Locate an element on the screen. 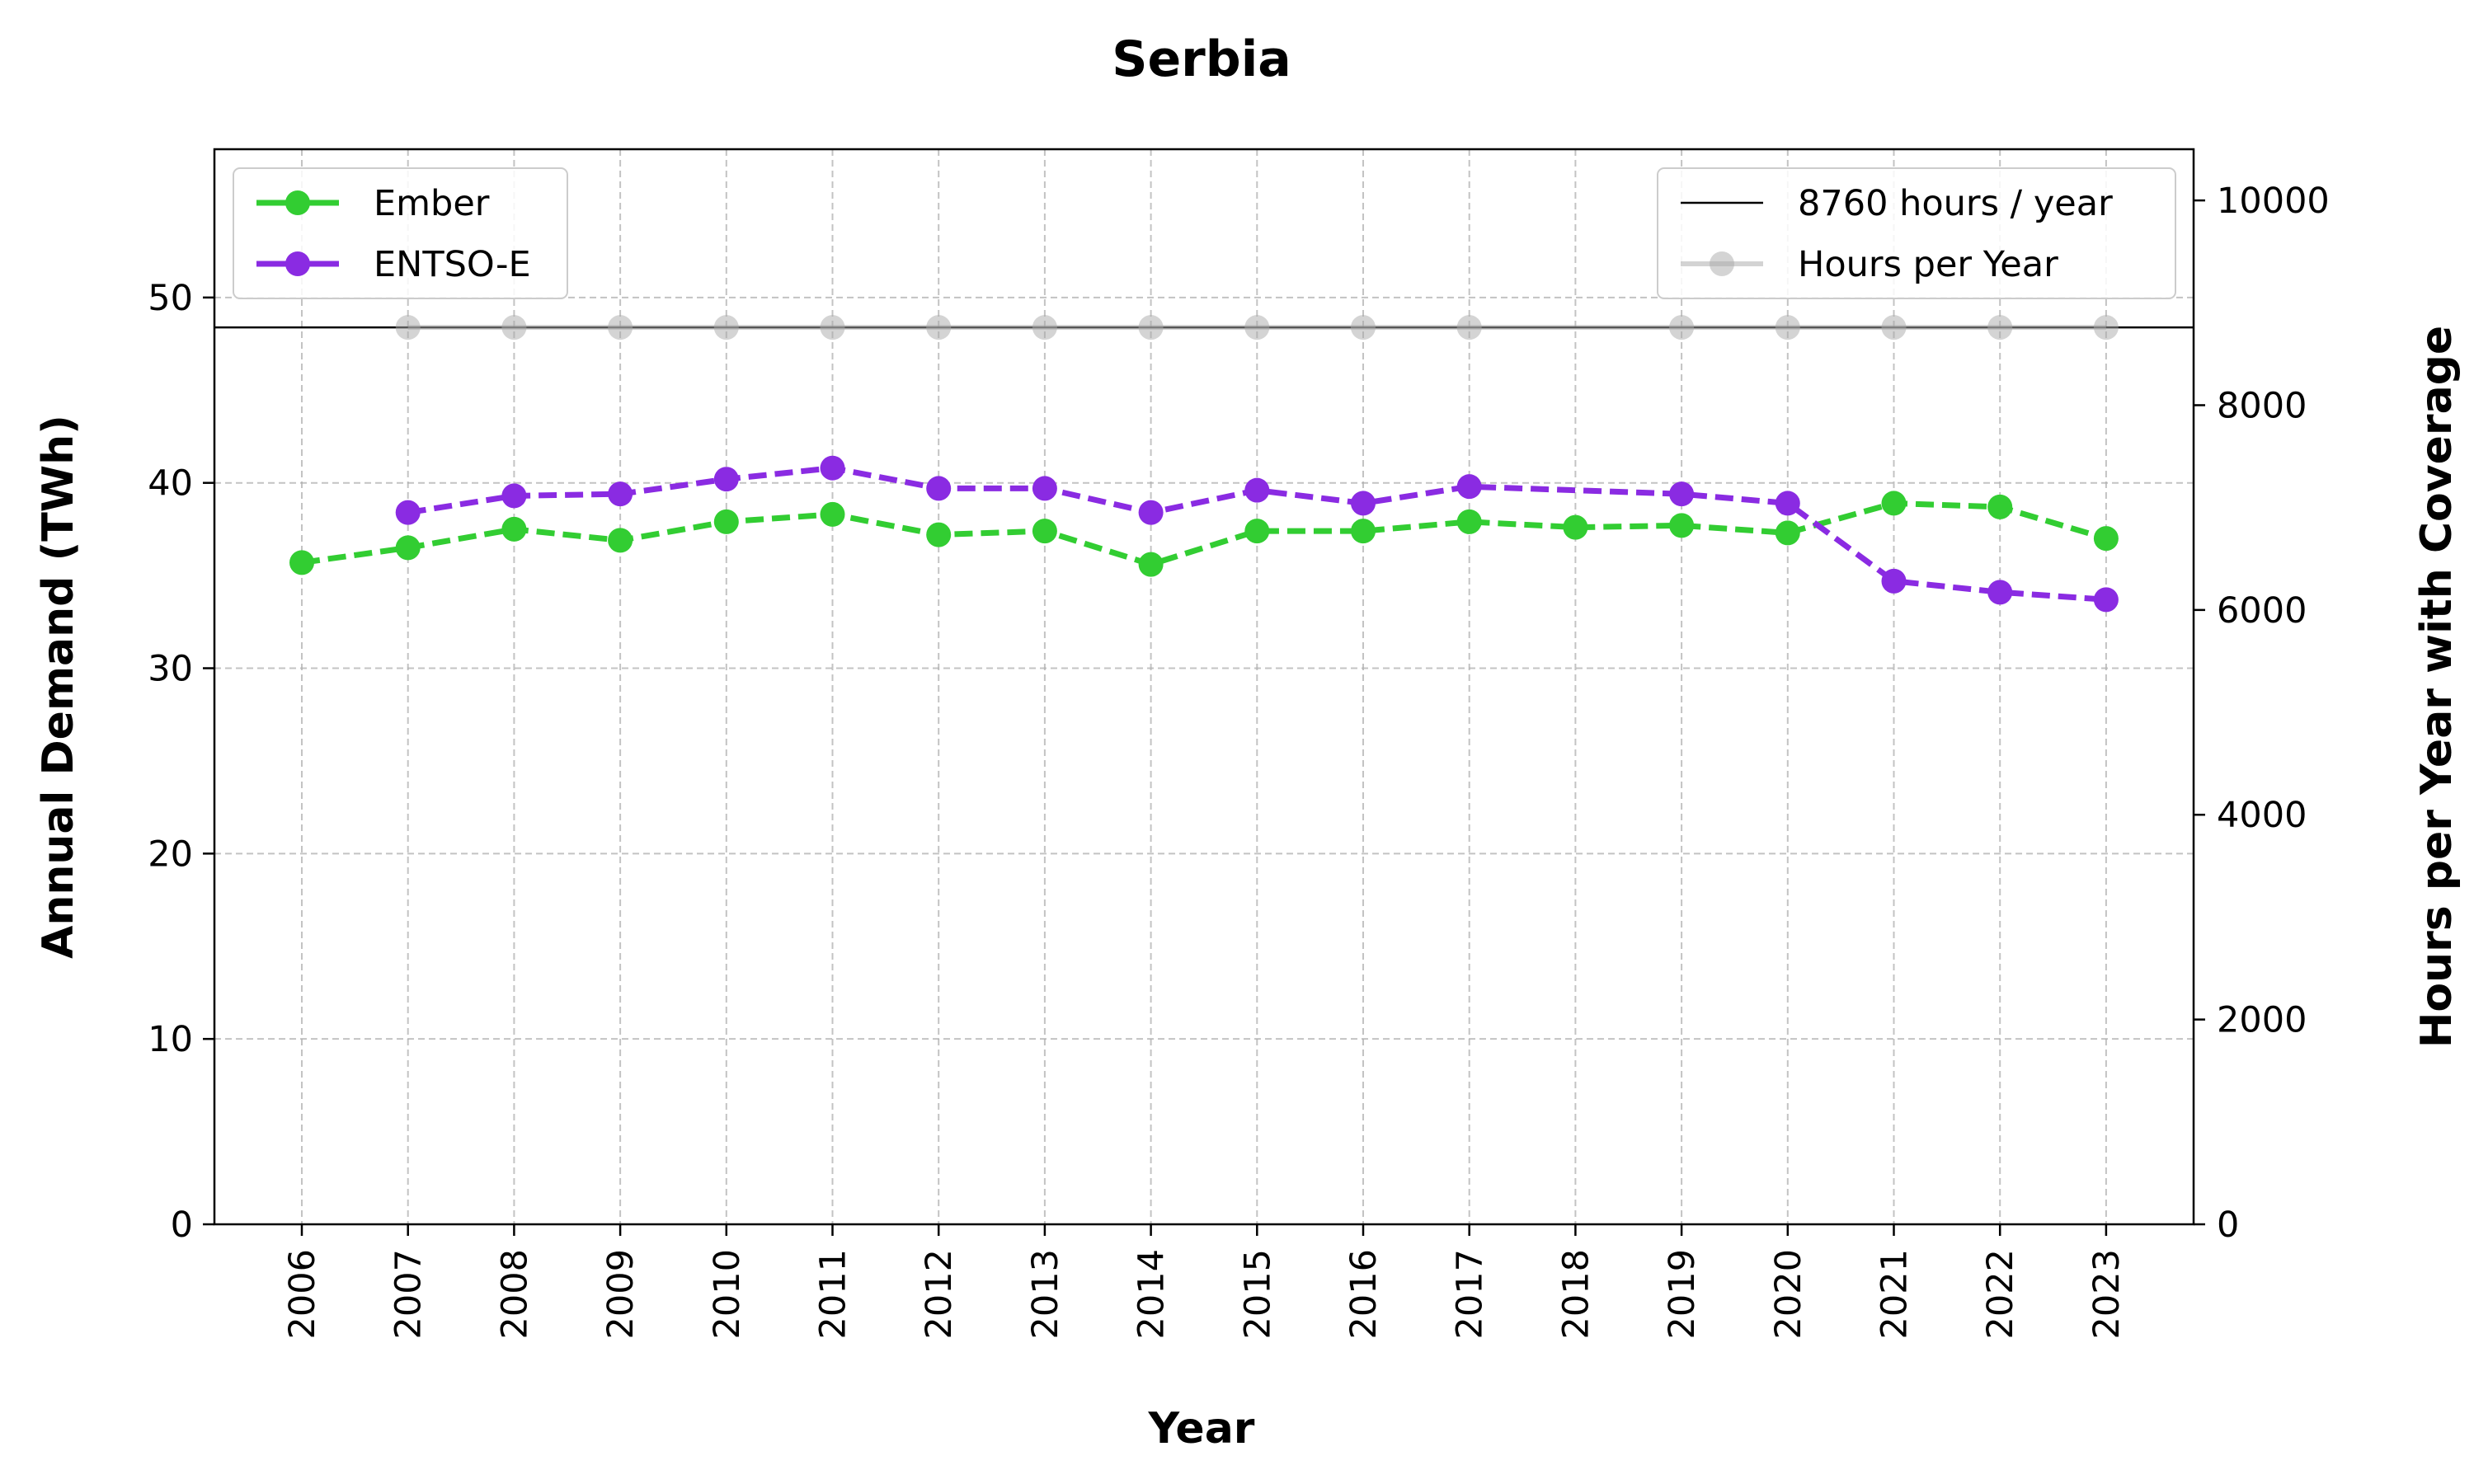  x-tick-label: 2006 is located at coordinates (302, 1294).